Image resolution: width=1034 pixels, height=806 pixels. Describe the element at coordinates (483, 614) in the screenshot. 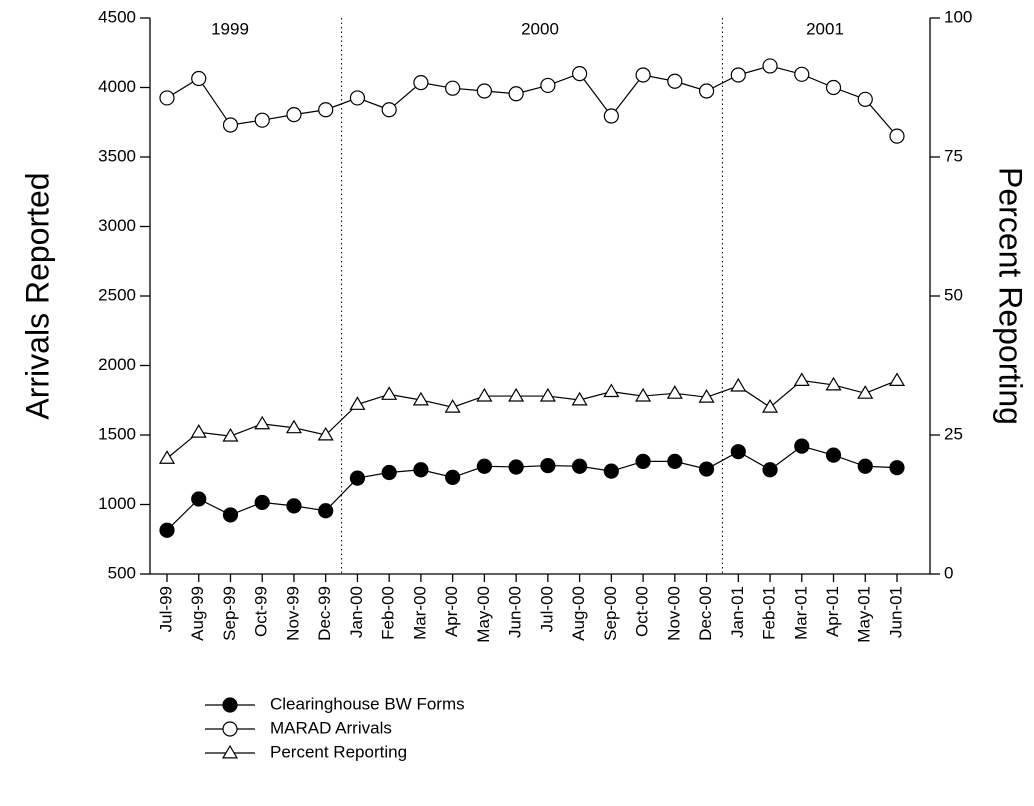

I see `x-tick-label: May-00` at that location.